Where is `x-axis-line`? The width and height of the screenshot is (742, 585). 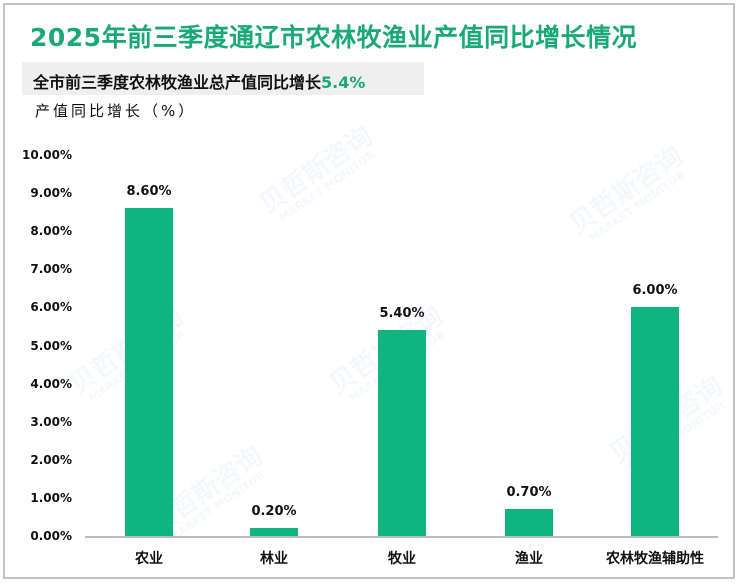
x-axis-line is located at coordinates (401, 537).